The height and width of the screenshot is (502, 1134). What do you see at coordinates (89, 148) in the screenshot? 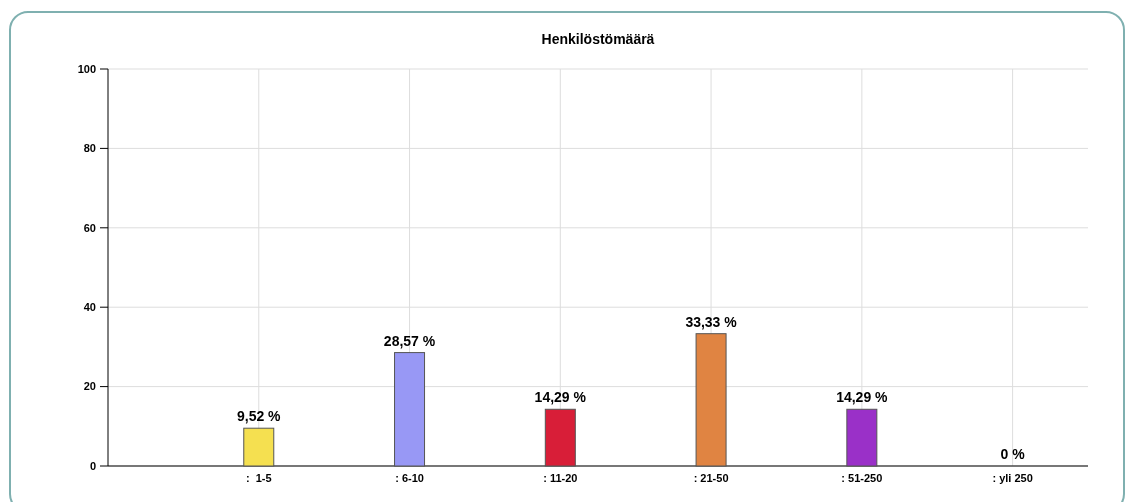
I see `y-tick-label: 80` at bounding box center [89, 148].